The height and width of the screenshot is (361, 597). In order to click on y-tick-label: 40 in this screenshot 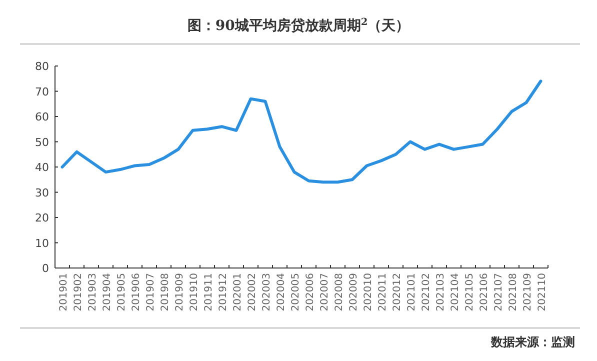, I will do `click(42, 167)`.